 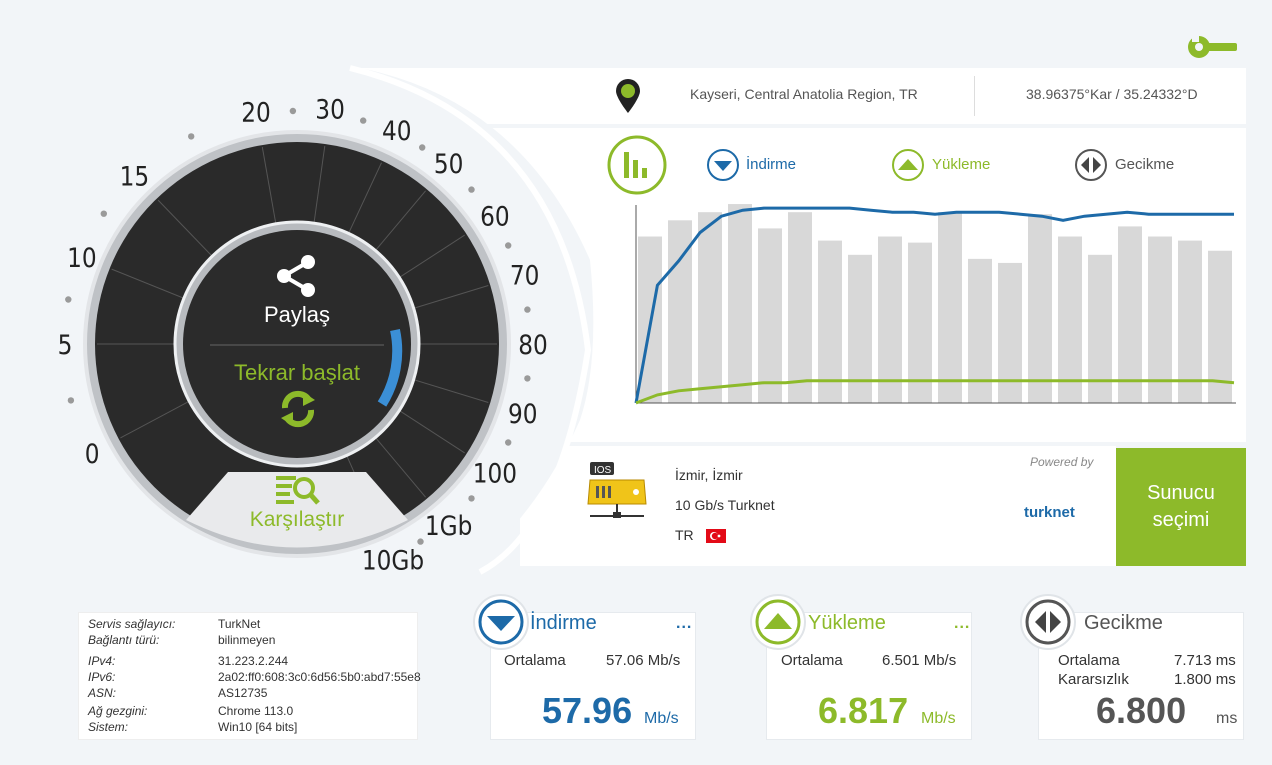 I want to click on info-key: IPv4:, so click(x=102, y=661).